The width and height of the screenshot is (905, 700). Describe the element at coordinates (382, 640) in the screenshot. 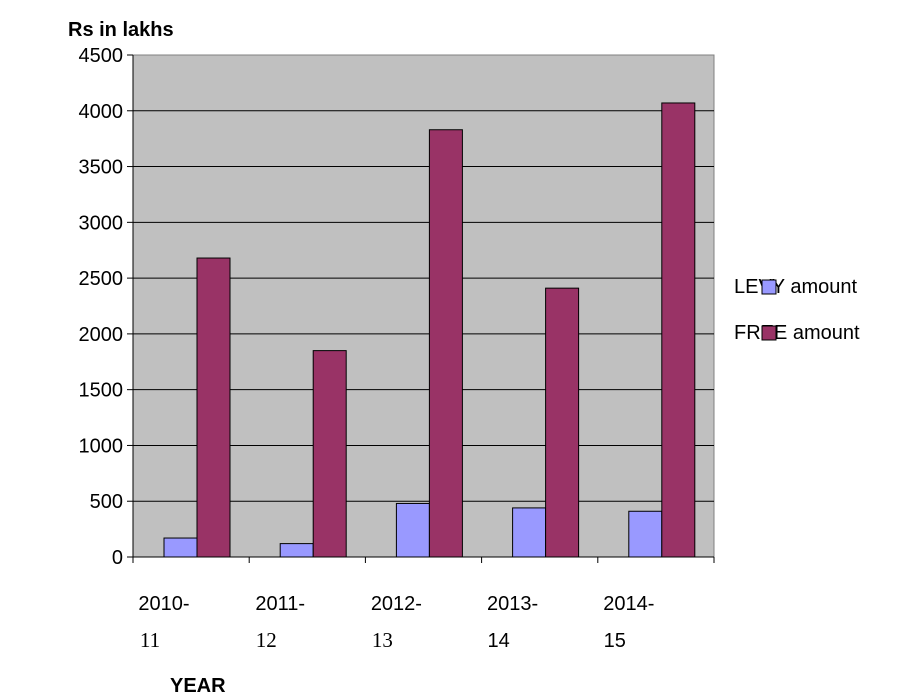

I see `x-tick-label-bottom: 13` at that location.